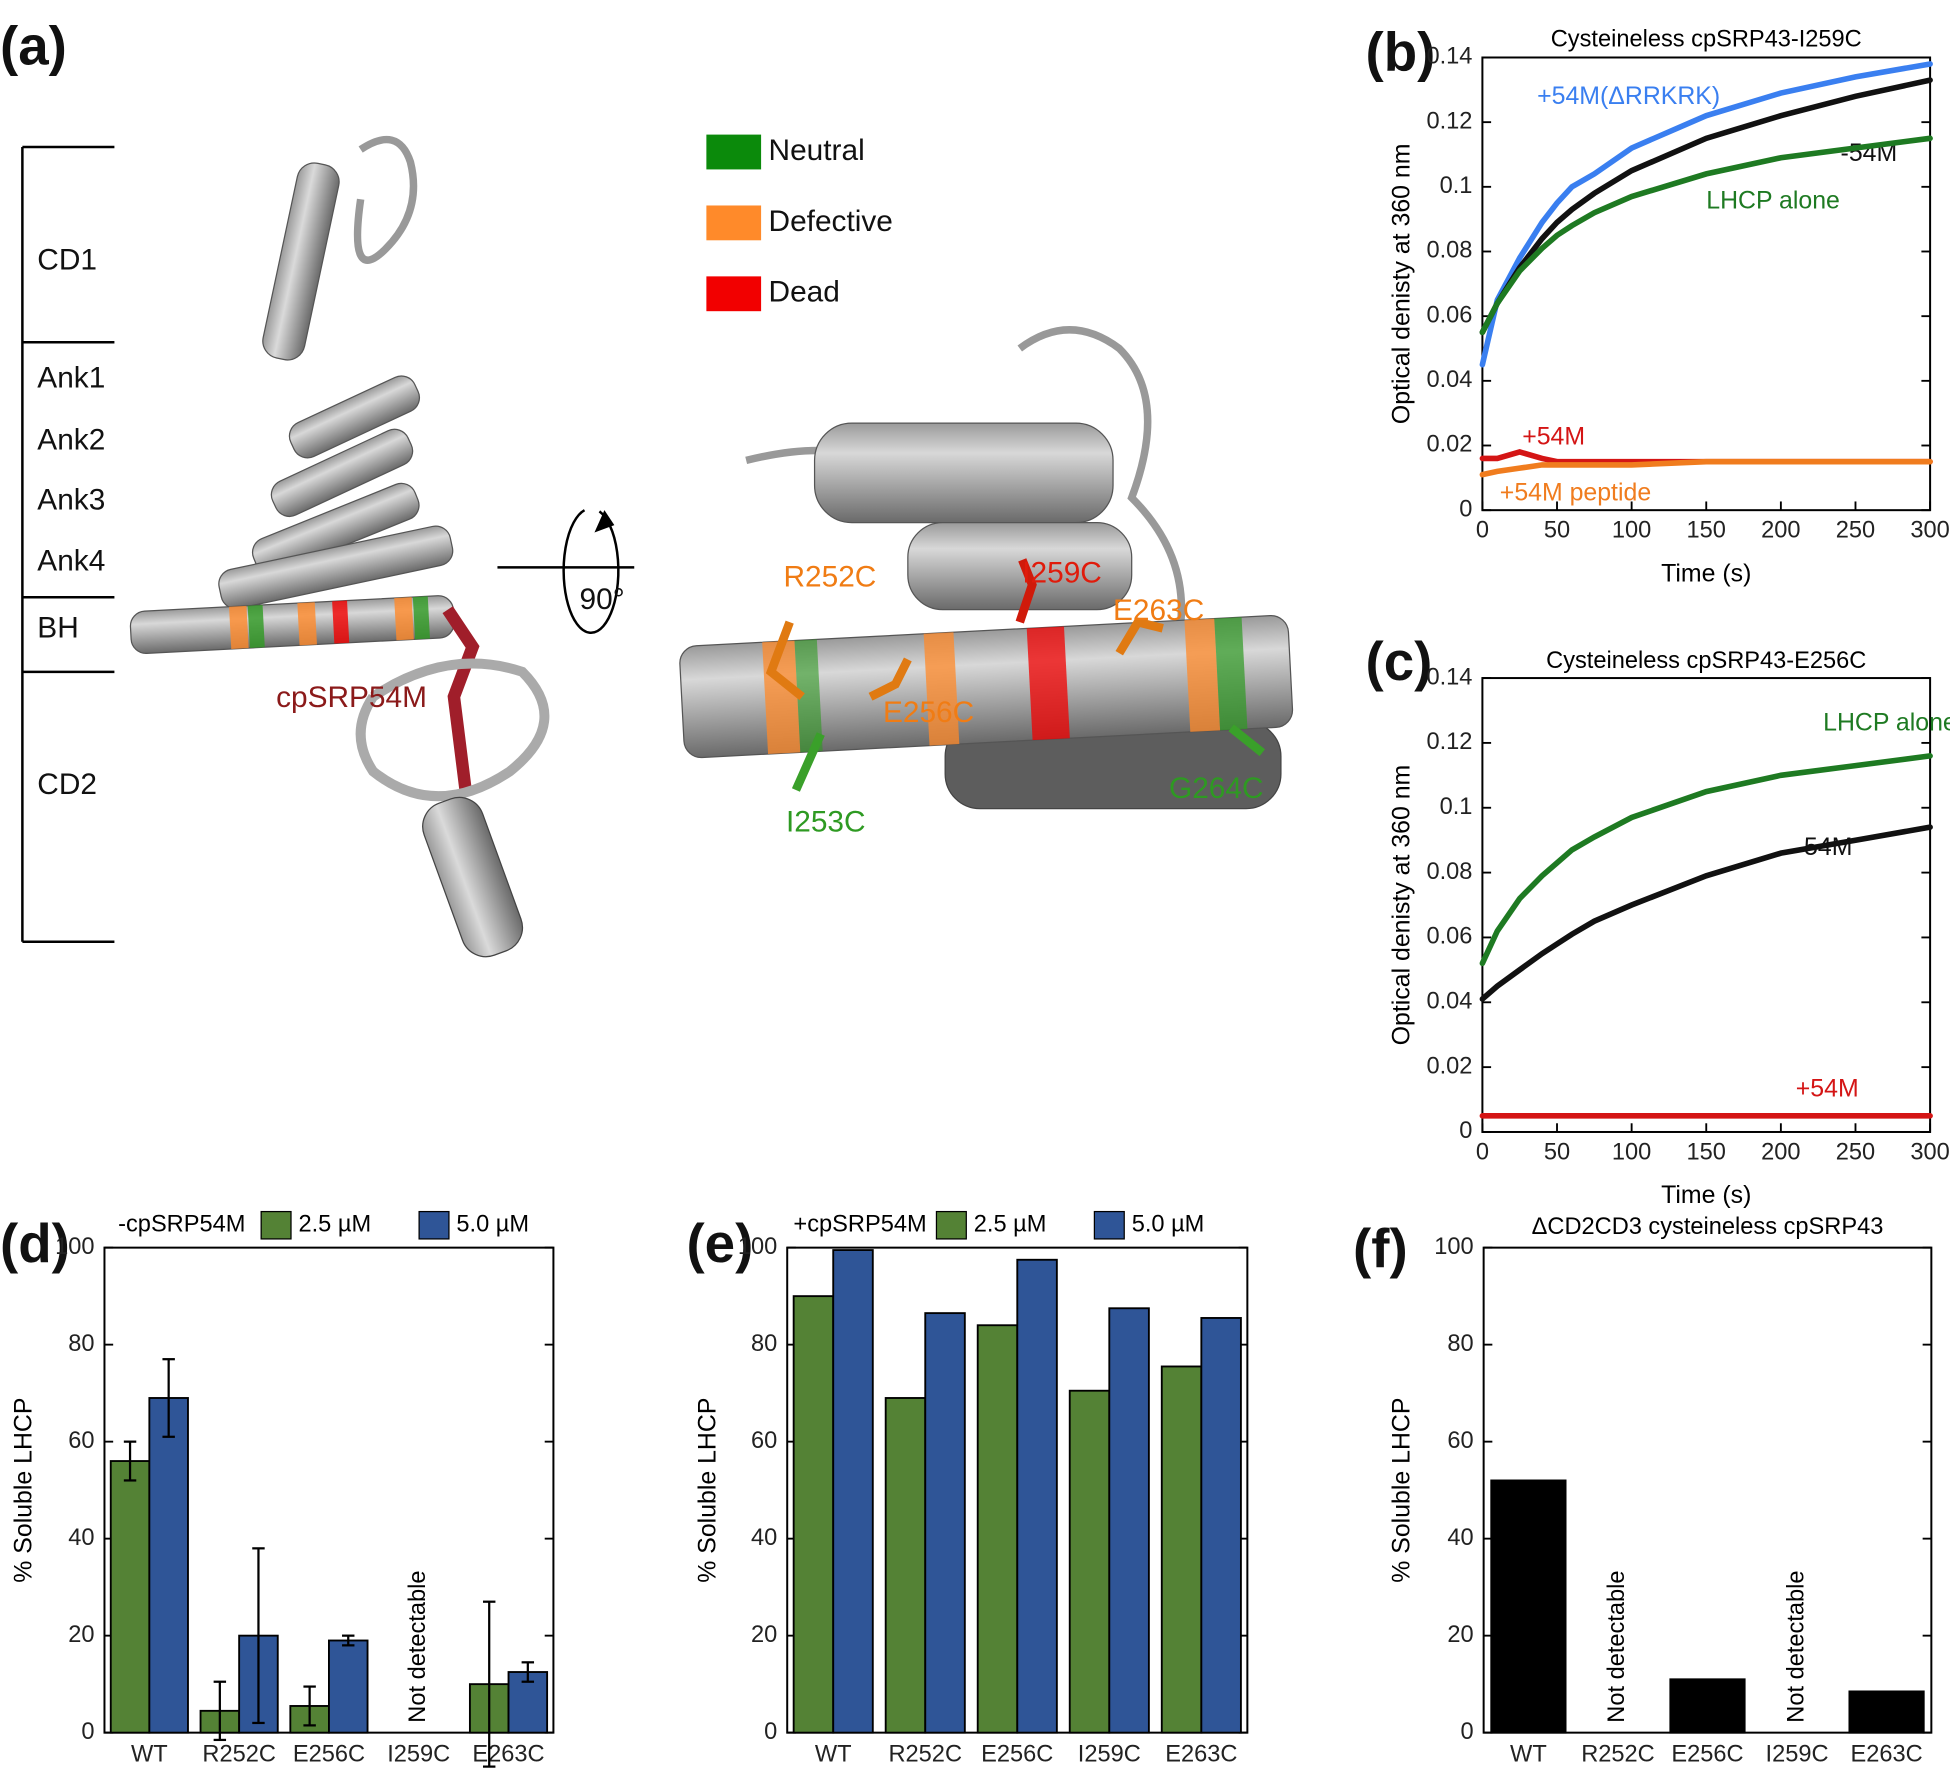 The image size is (1950, 1769). I want to click on domain-label: Ank1, so click(71, 377).